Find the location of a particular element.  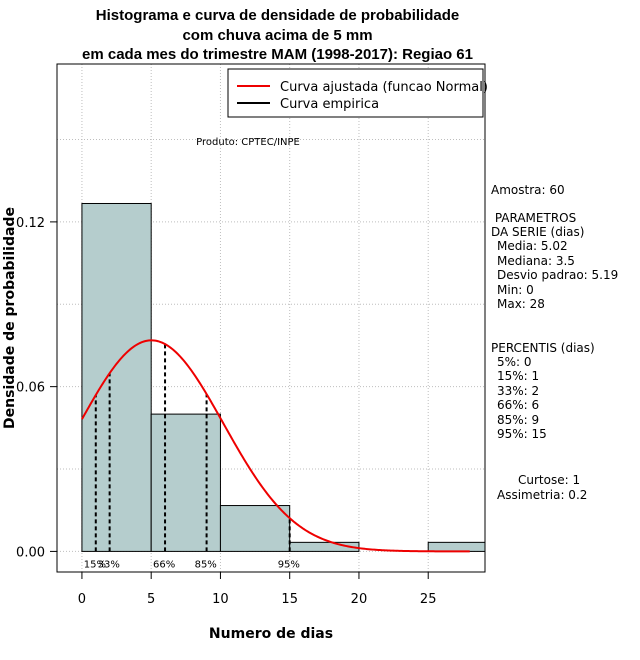

stat-p95: 95%: 15 is located at coordinates (522, 434).